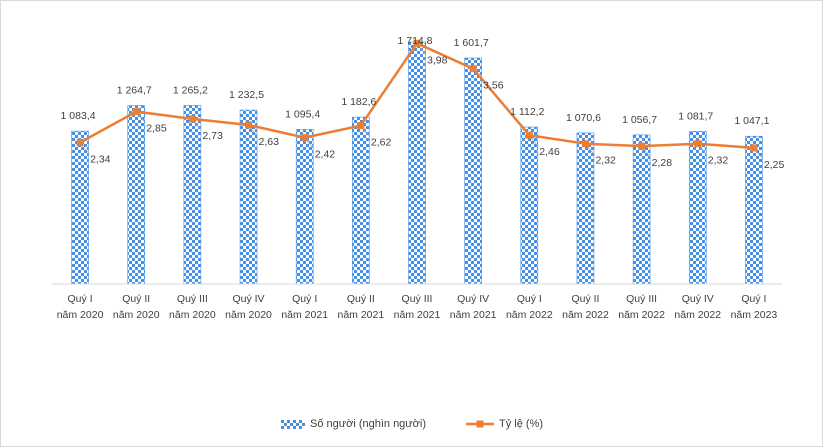  Describe the element at coordinates (293, 424) in the screenshot. I see `legend-checker-swatch-icon` at that location.